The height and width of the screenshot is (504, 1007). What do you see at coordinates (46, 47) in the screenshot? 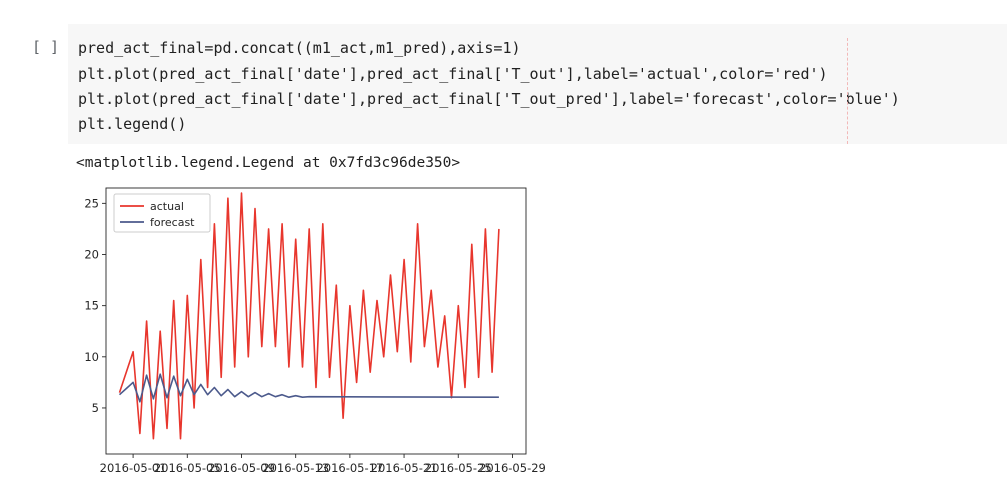
I see `run-cell-button: [ ]` at bounding box center [46, 47].